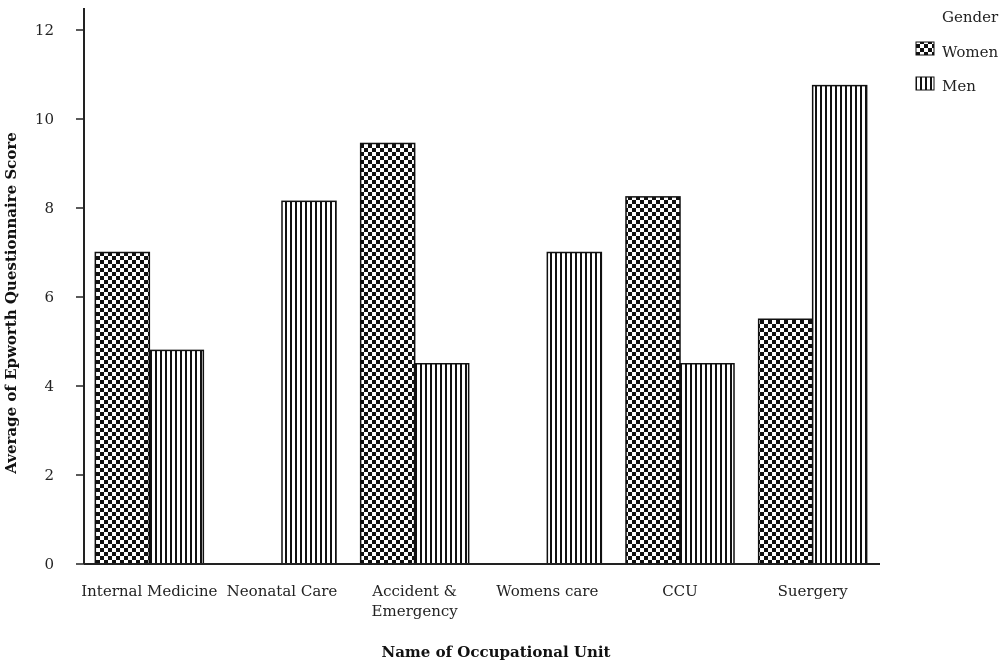 The image size is (1000, 663). I want to click on legend-label-women: Women, so click(970, 52).